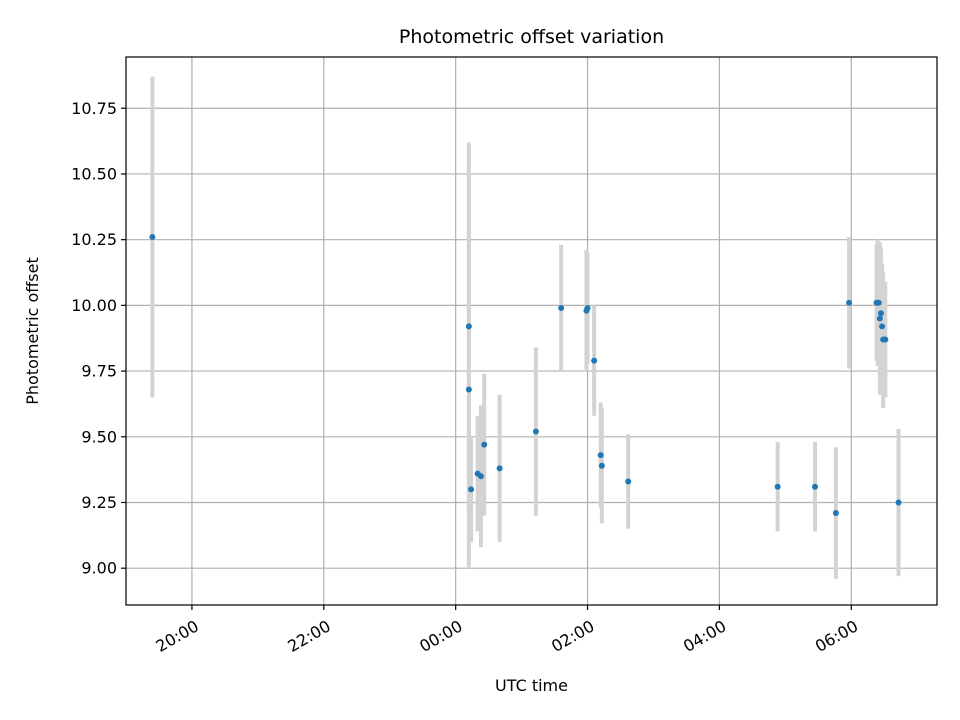 Image resolution: width=960 pixels, height=720 pixels. I want to click on y-axis: 9.00 9.25 9.50 9.75 10.00 10.25 10.50 10.75, so click(98, 338).